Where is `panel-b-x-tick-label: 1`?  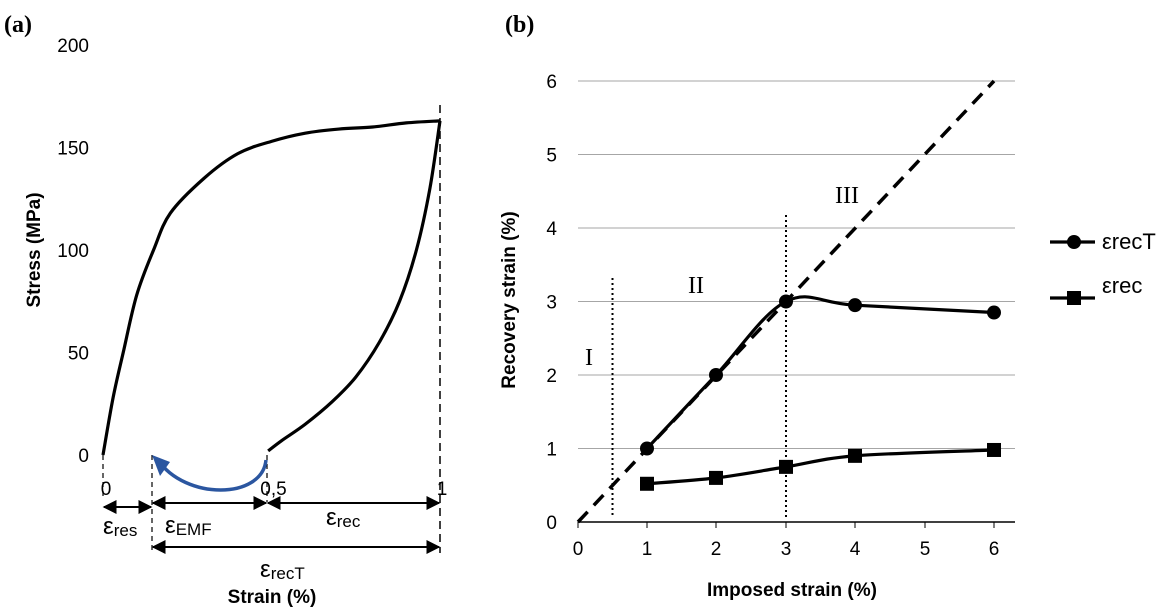
panel-b-x-tick-label: 1 is located at coordinates (647, 549).